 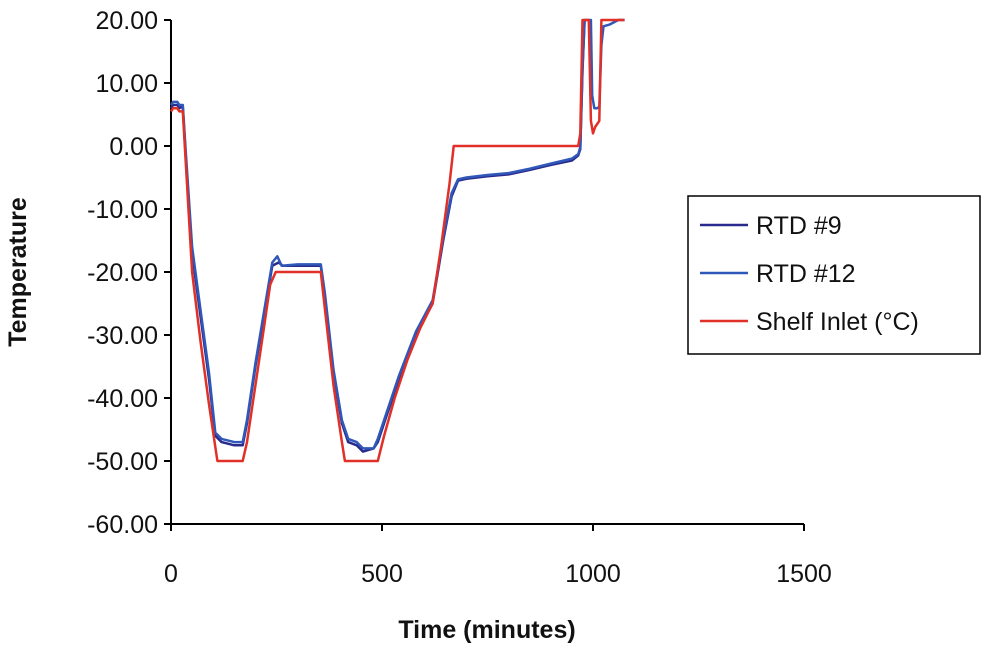 I want to click on x-tick-label: 1500, so click(x=804, y=574).